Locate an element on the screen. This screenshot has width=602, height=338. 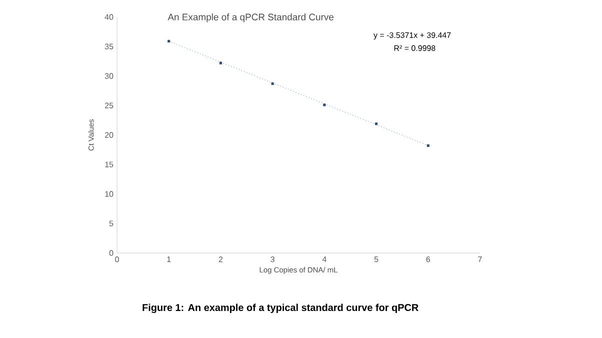
text: Figure 1: An example of a typical standard curve for qPCR is located at coordinates (280, 309).